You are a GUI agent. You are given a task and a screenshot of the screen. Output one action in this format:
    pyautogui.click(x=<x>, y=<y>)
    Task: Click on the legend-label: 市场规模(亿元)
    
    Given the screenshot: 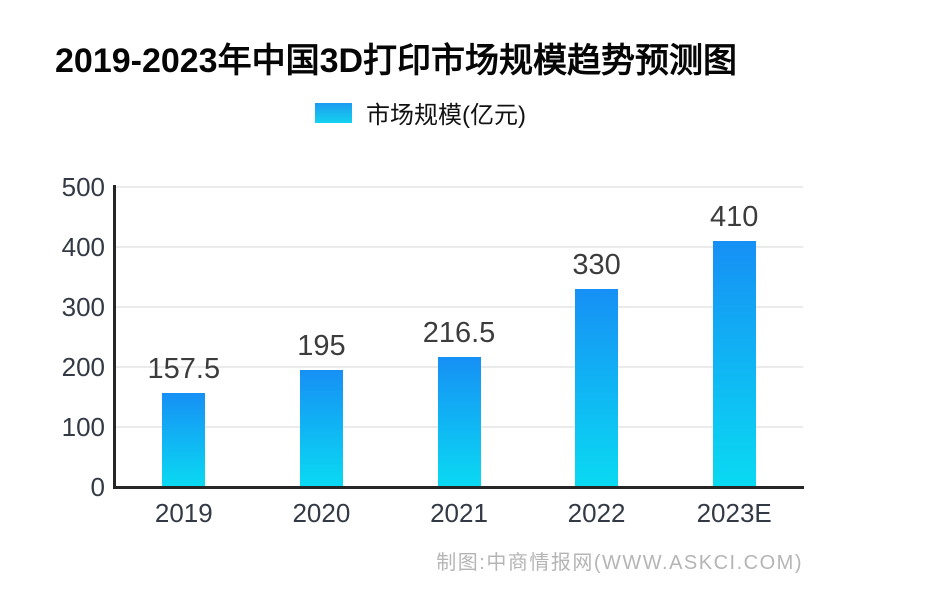 What is the action you would take?
    pyautogui.click(x=446, y=115)
    